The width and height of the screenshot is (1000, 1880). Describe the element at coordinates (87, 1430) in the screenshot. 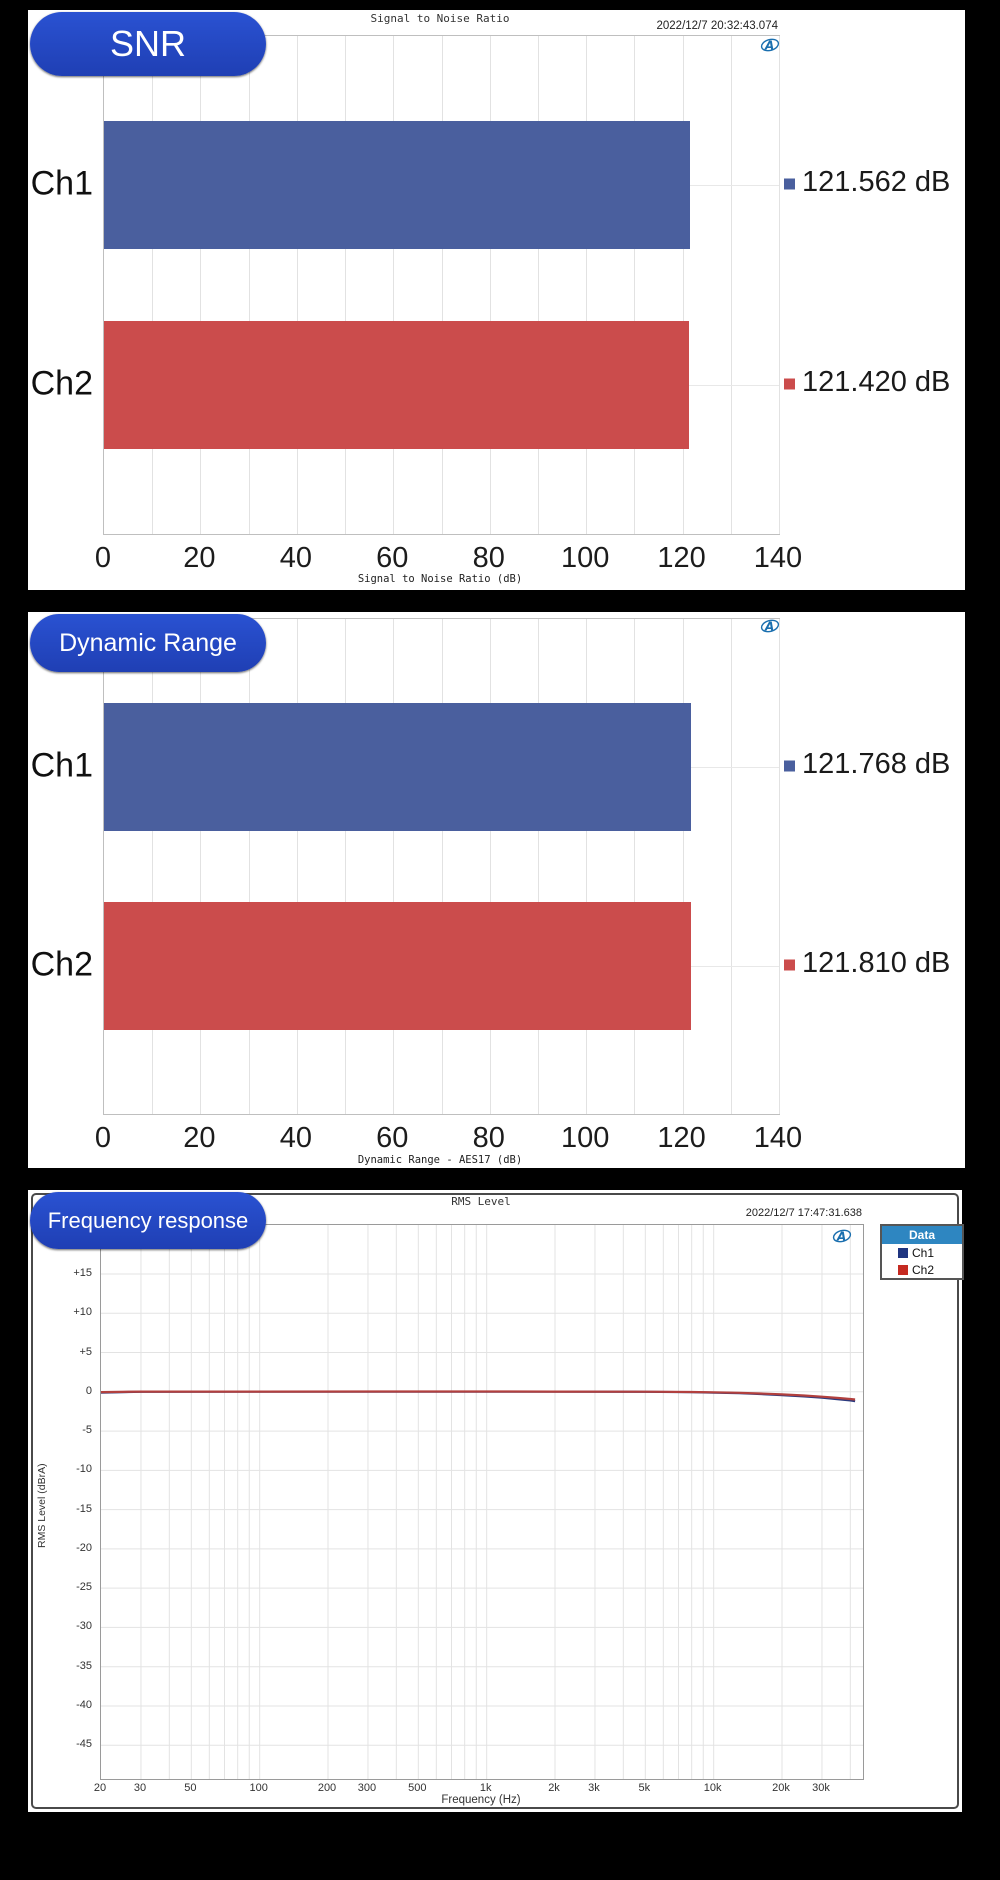

I see `y-tick-label: -5` at that location.